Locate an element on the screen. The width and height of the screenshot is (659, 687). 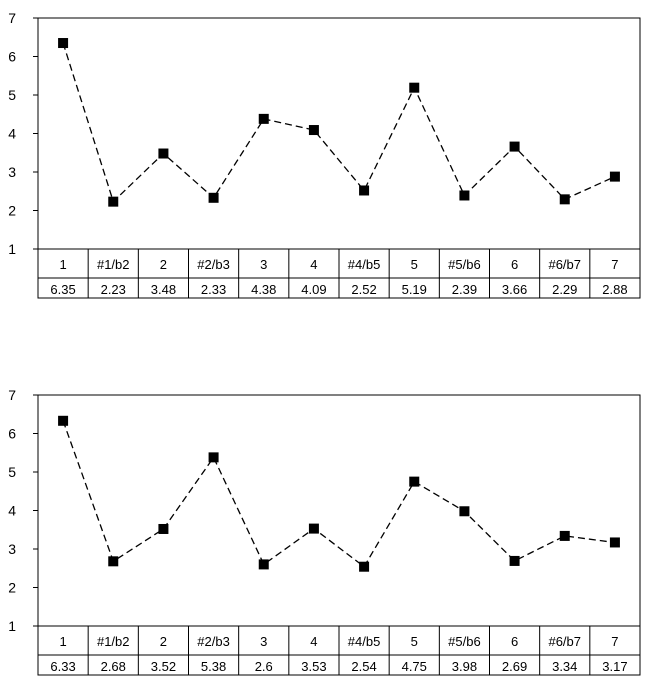
value-label: 3.17 is located at coordinates (614, 666).